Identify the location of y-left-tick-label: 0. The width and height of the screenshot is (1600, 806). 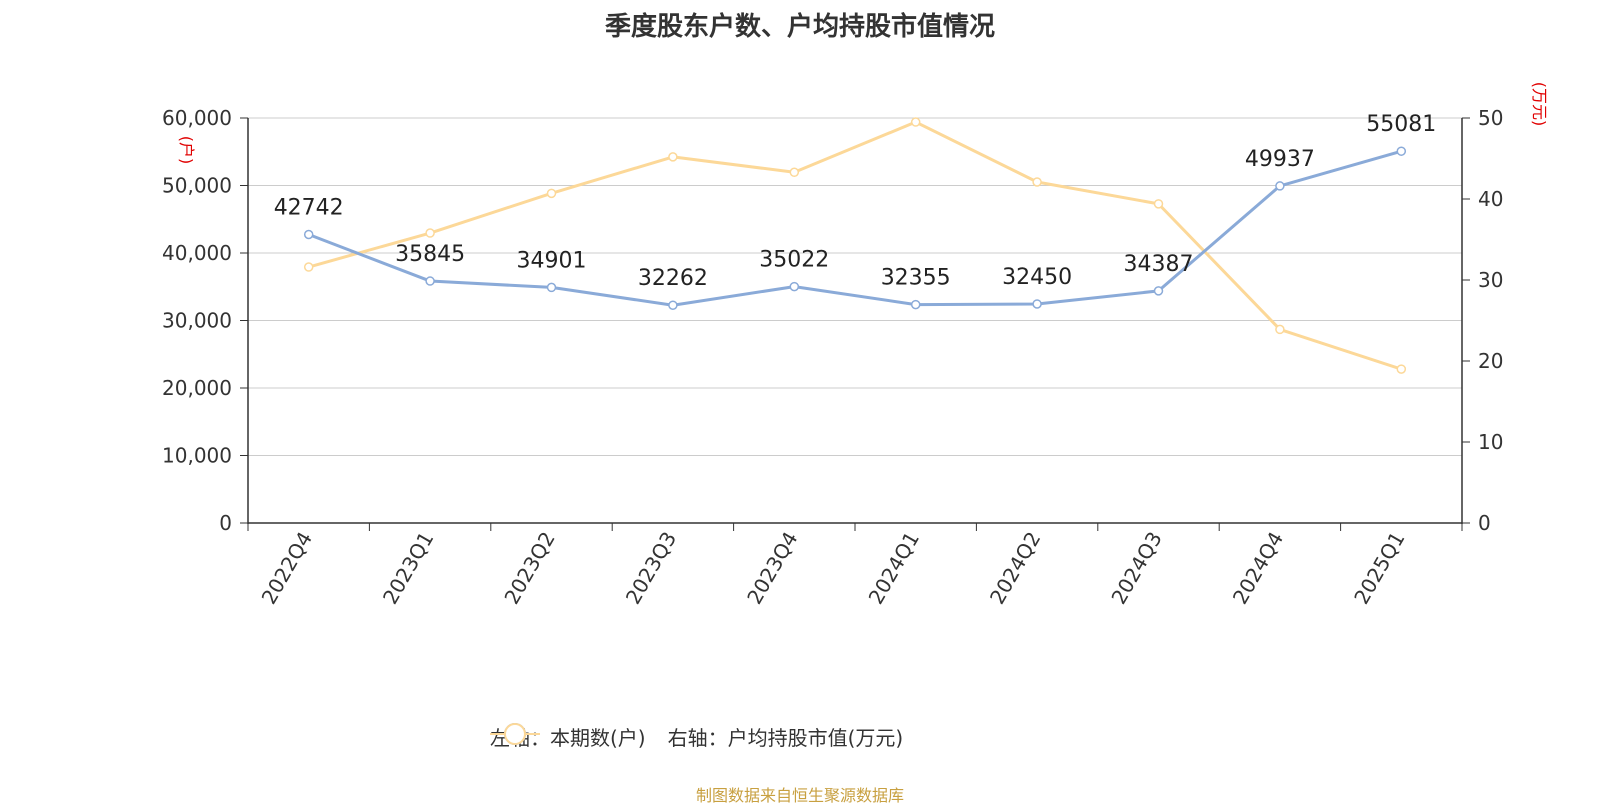
(225, 523).